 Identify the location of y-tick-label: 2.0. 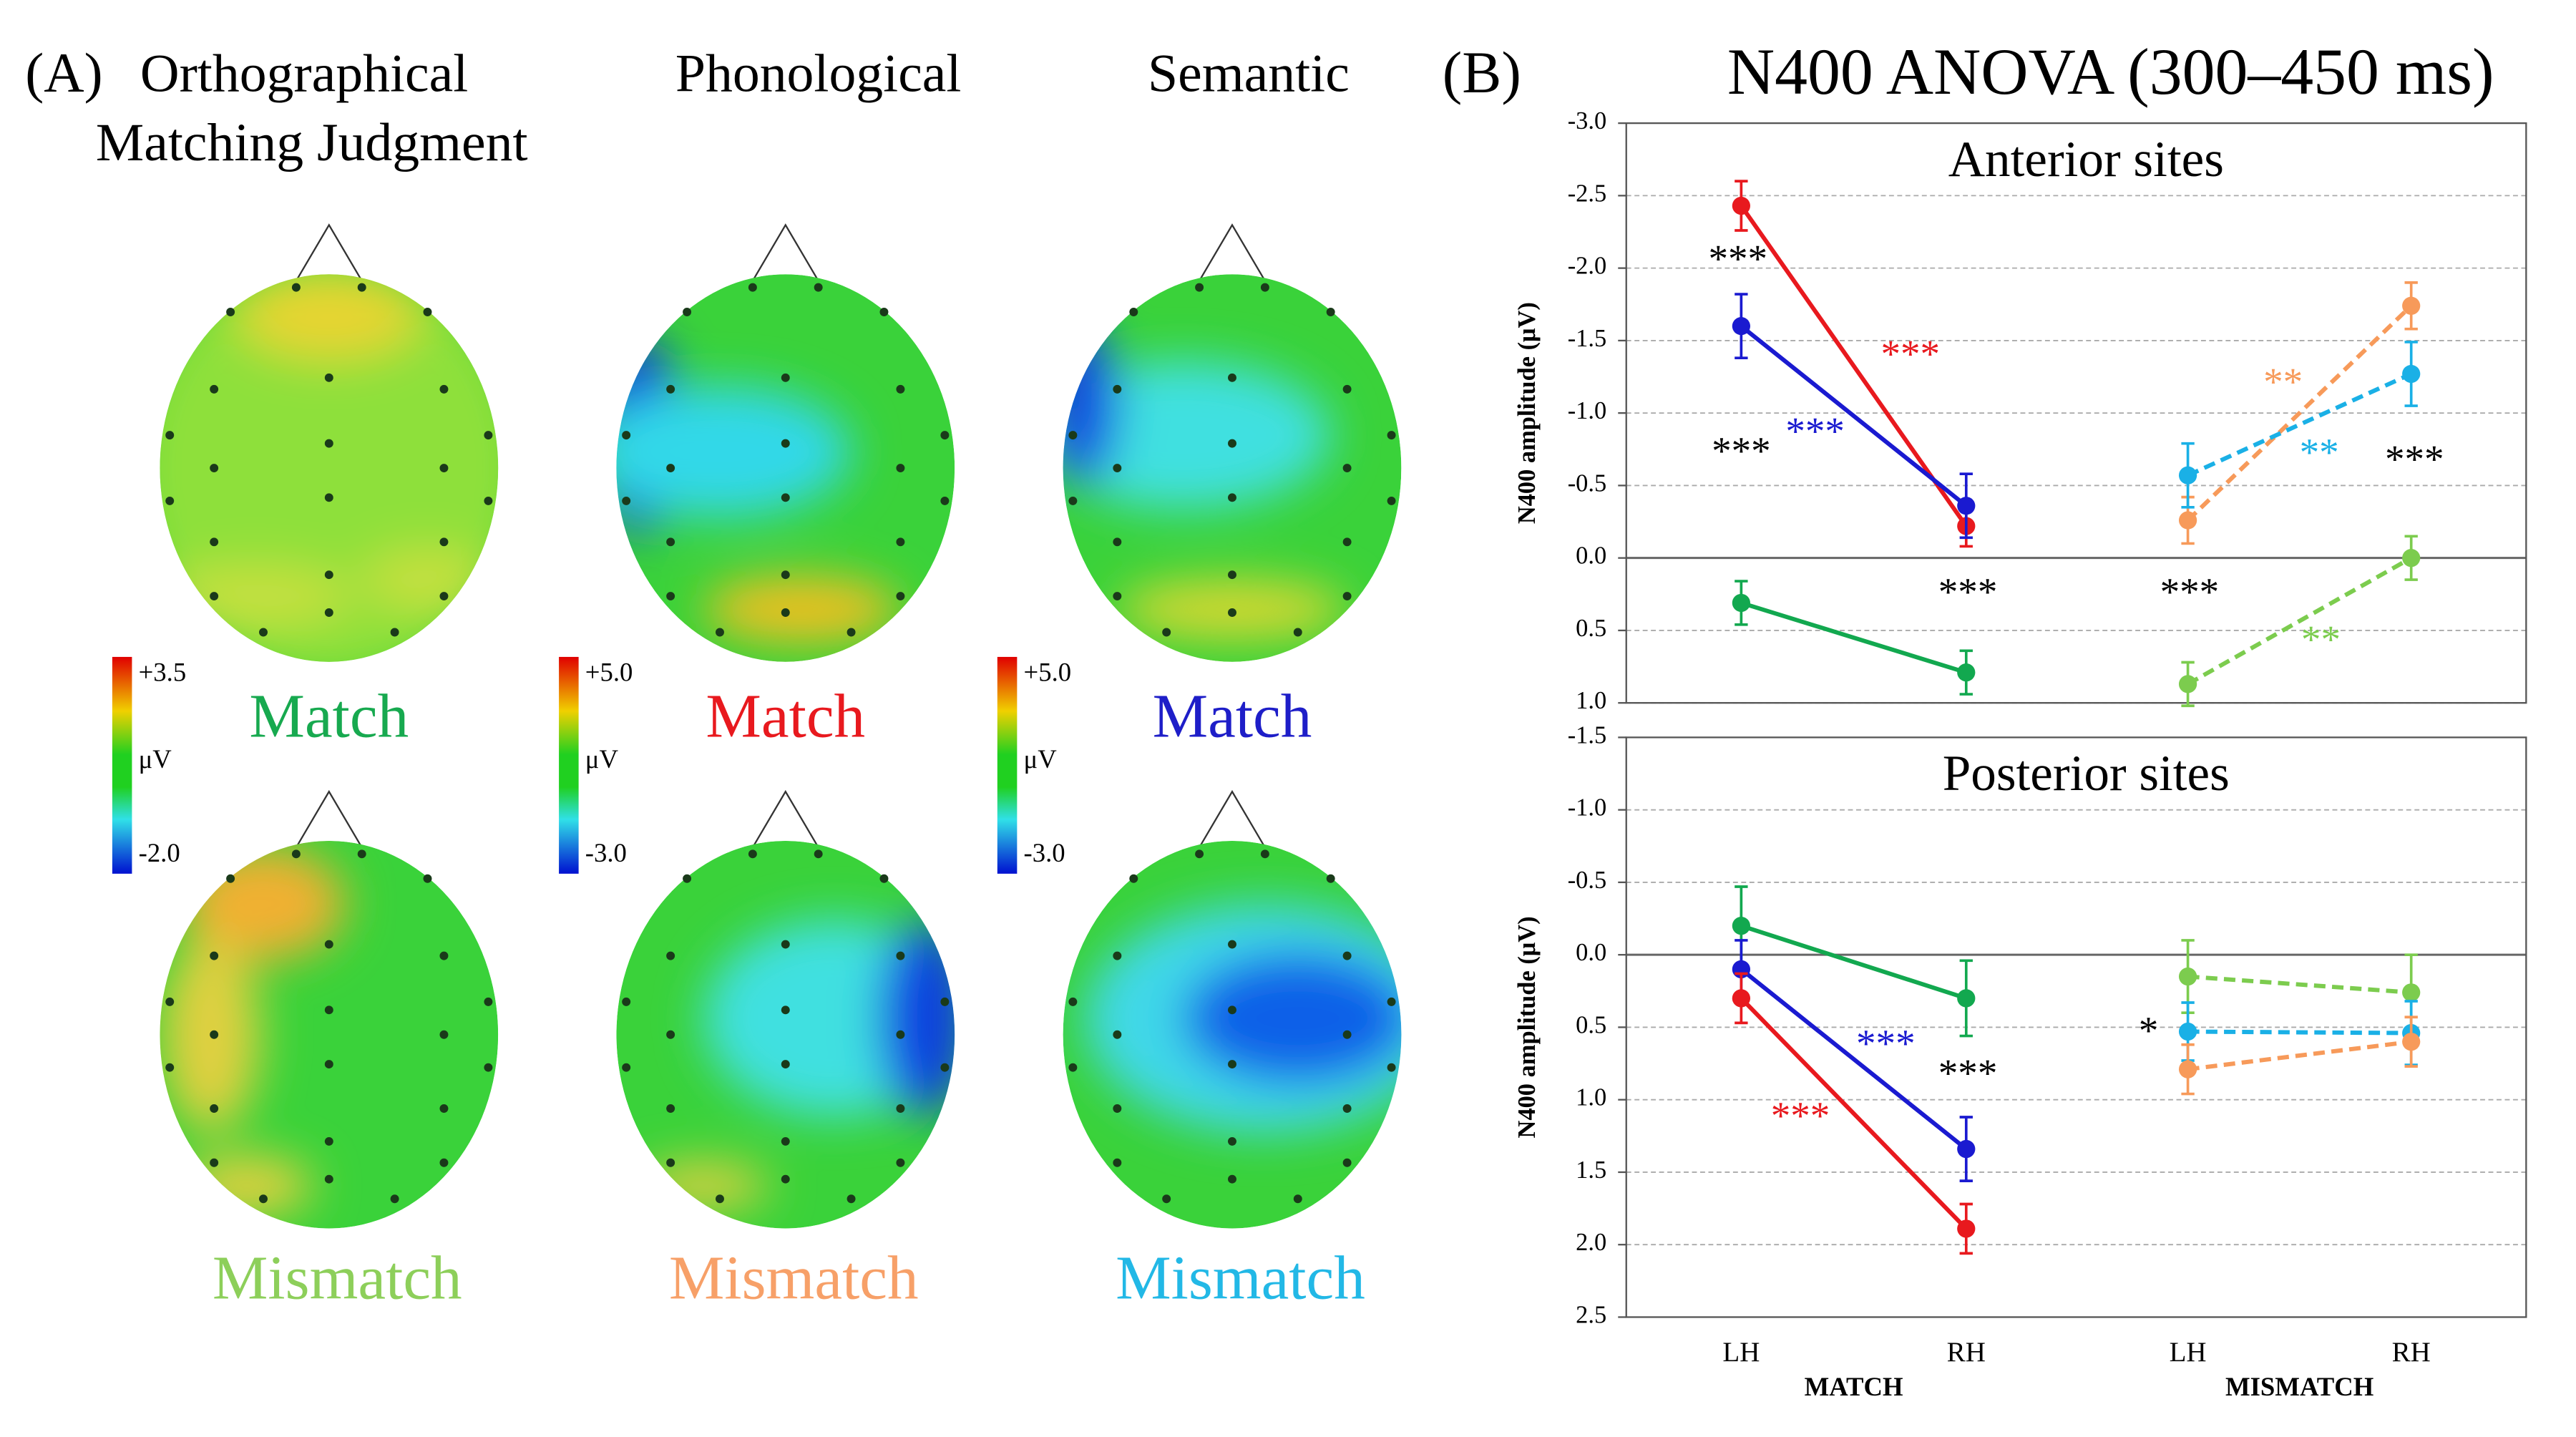
(1591, 1242).